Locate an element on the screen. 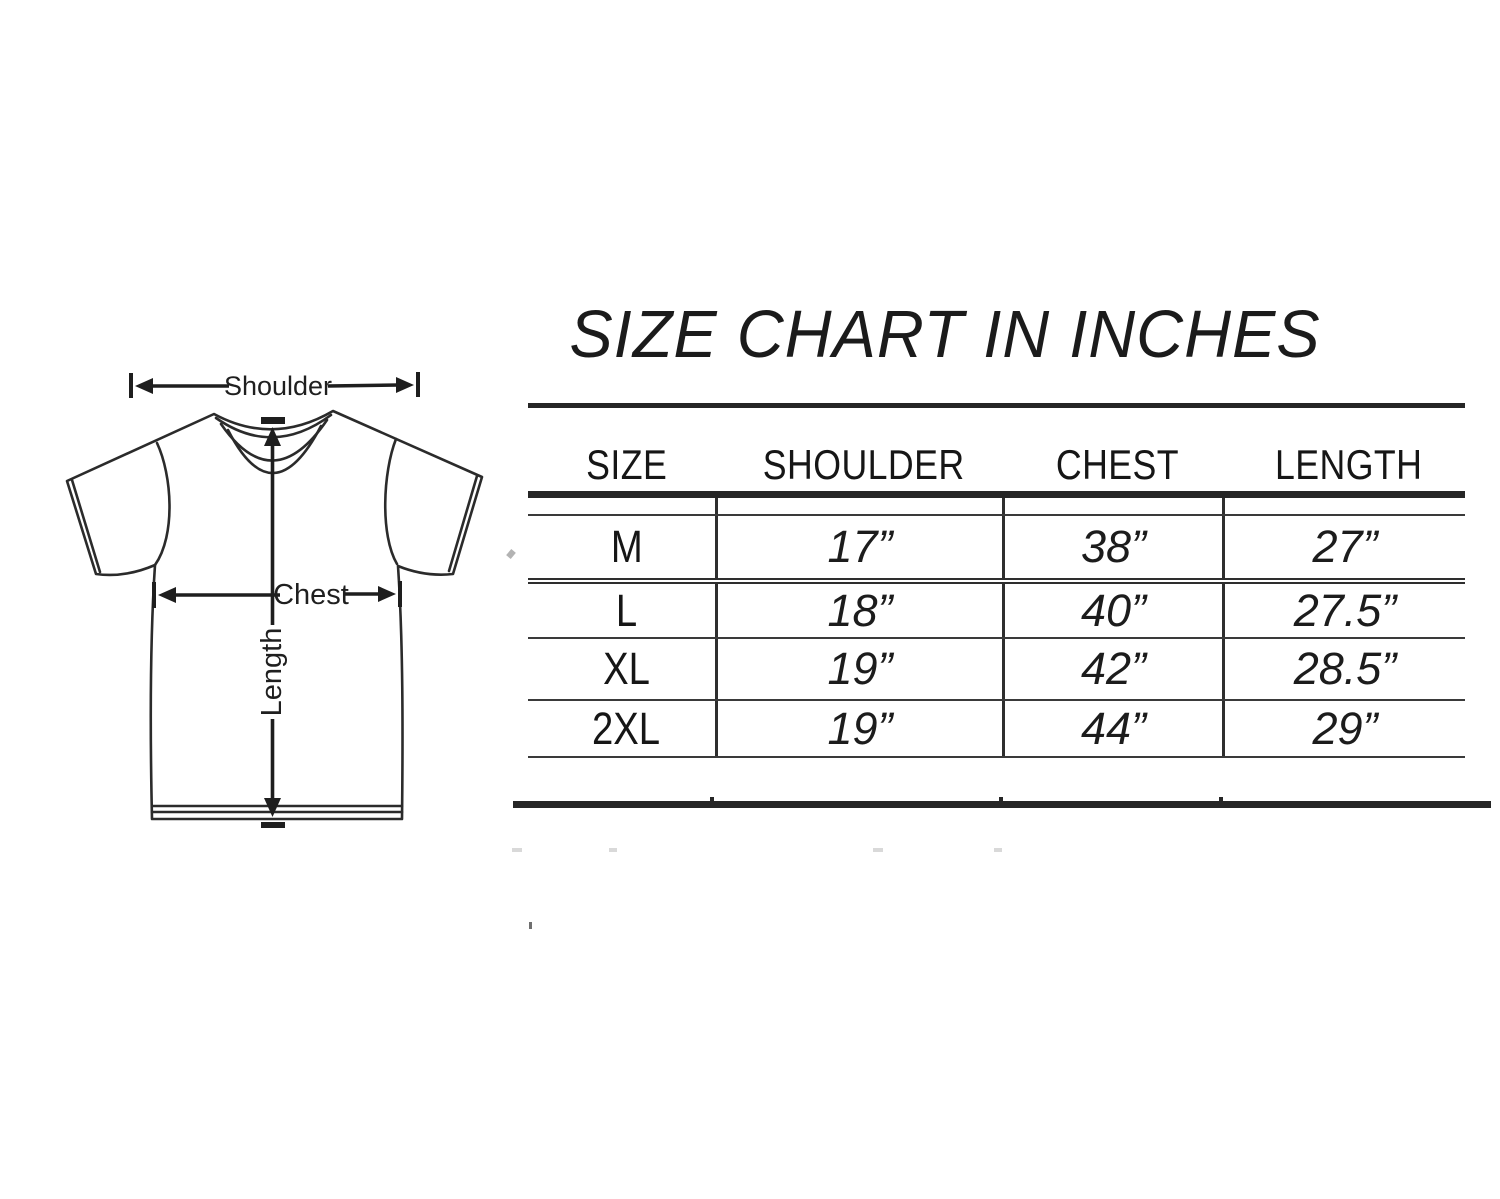 This screenshot has width=1500, height=1199. shoulder-value-cell: 18” is located at coordinates (858, 610).